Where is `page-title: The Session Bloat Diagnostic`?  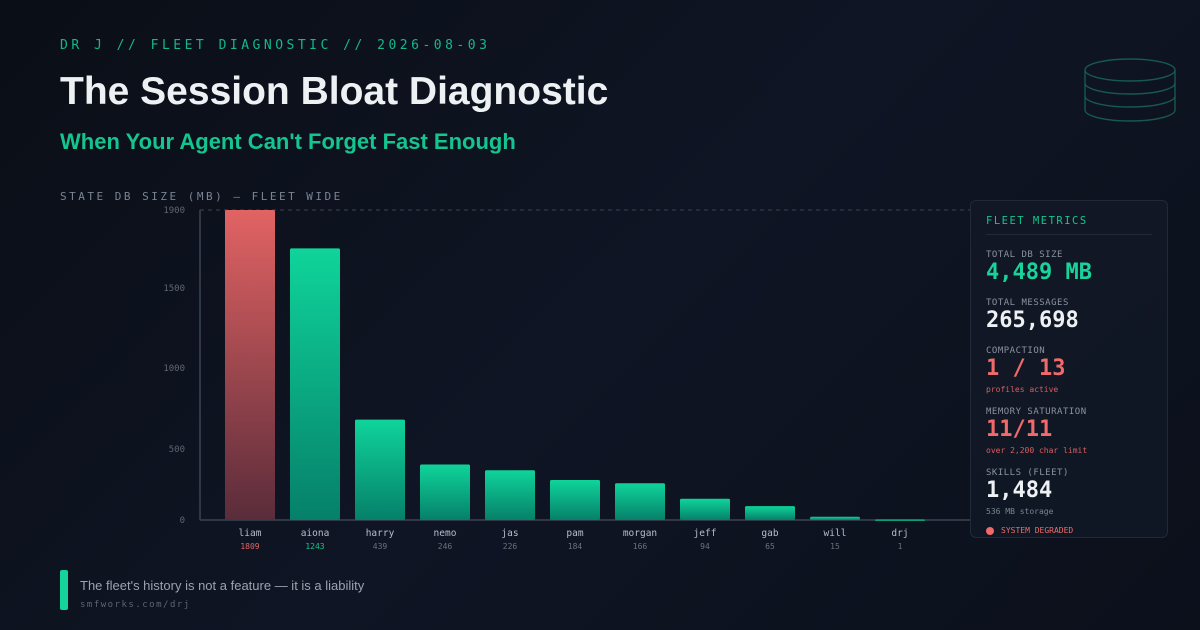
page-title: The Session Bloat Diagnostic is located at coordinates (334, 91).